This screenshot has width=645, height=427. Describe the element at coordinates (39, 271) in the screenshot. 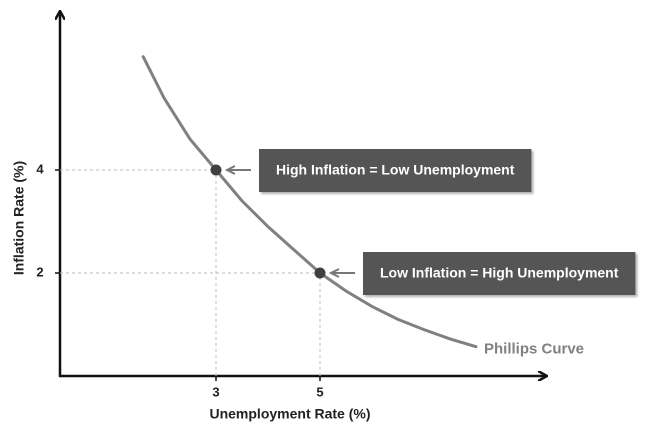

I see `y-tick-label: 2` at that location.